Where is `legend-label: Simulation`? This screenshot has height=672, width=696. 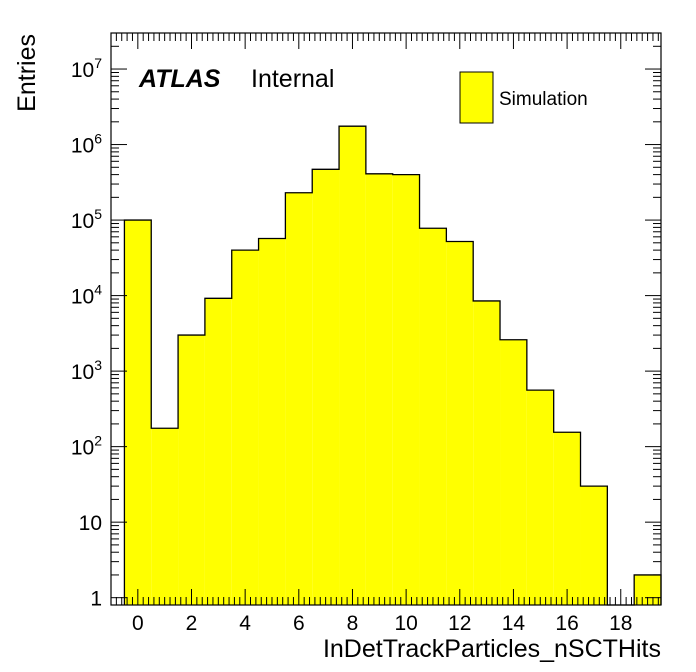
legend-label: Simulation is located at coordinates (543, 99).